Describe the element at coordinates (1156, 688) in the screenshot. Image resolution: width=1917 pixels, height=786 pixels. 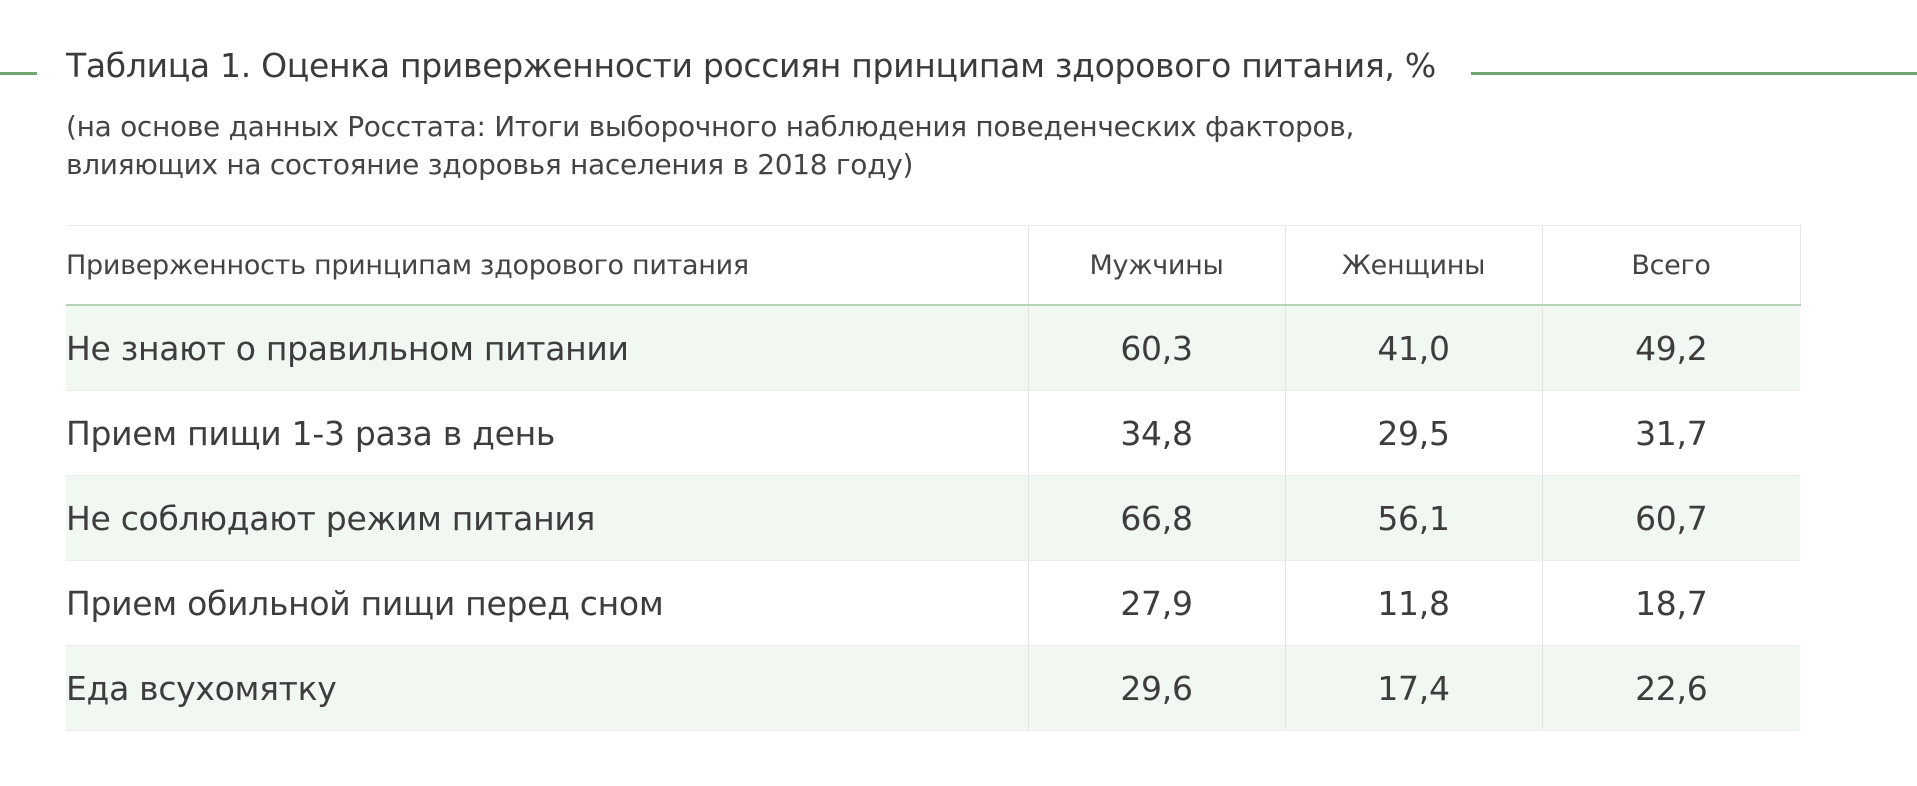
I see `cell-men: 29,6` at that location.